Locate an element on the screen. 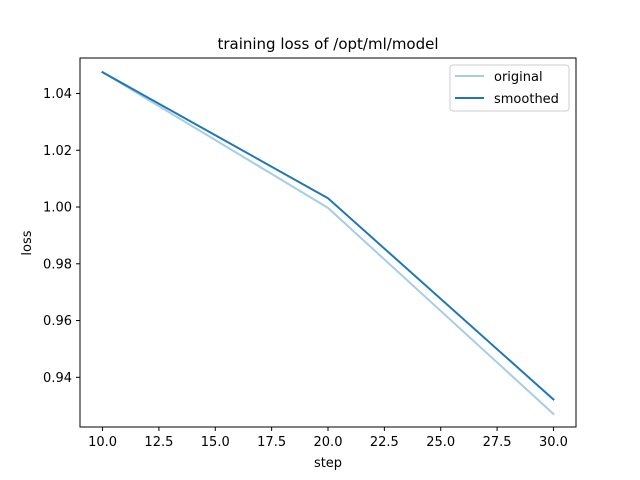 This screenshot has height=480, width=640. x-axis-label: step is located at coordinates (328, 463).